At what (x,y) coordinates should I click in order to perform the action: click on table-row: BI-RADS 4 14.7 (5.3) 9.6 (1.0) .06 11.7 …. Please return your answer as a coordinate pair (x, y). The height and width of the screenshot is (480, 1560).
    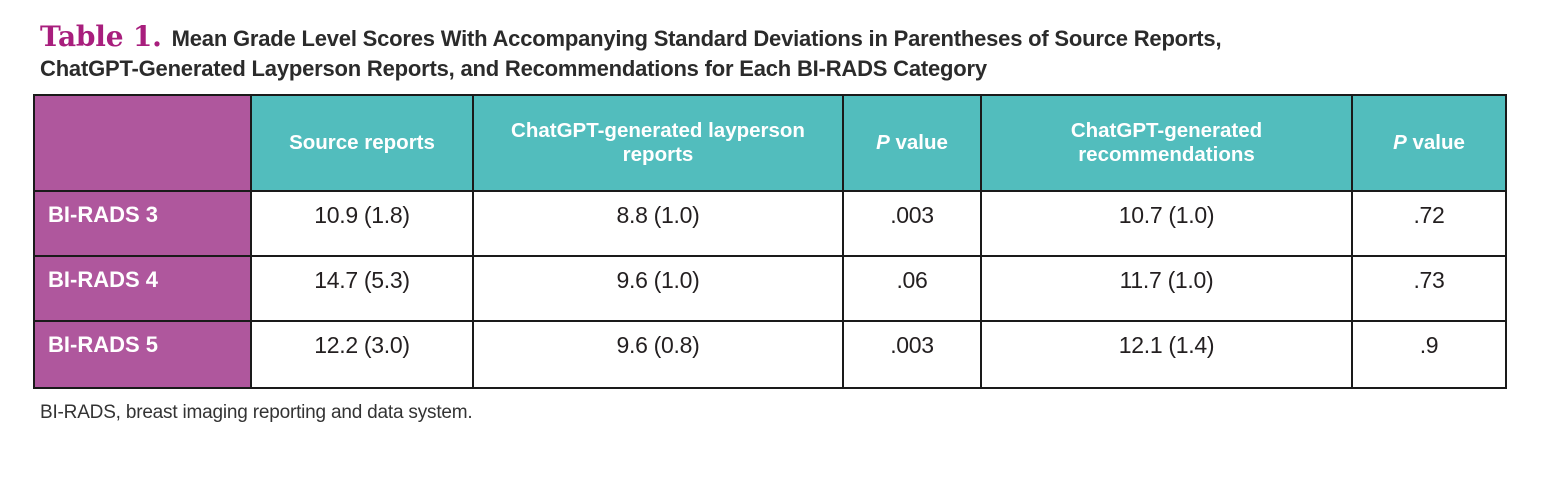
    Looking at the image, I should click on (770, 288).